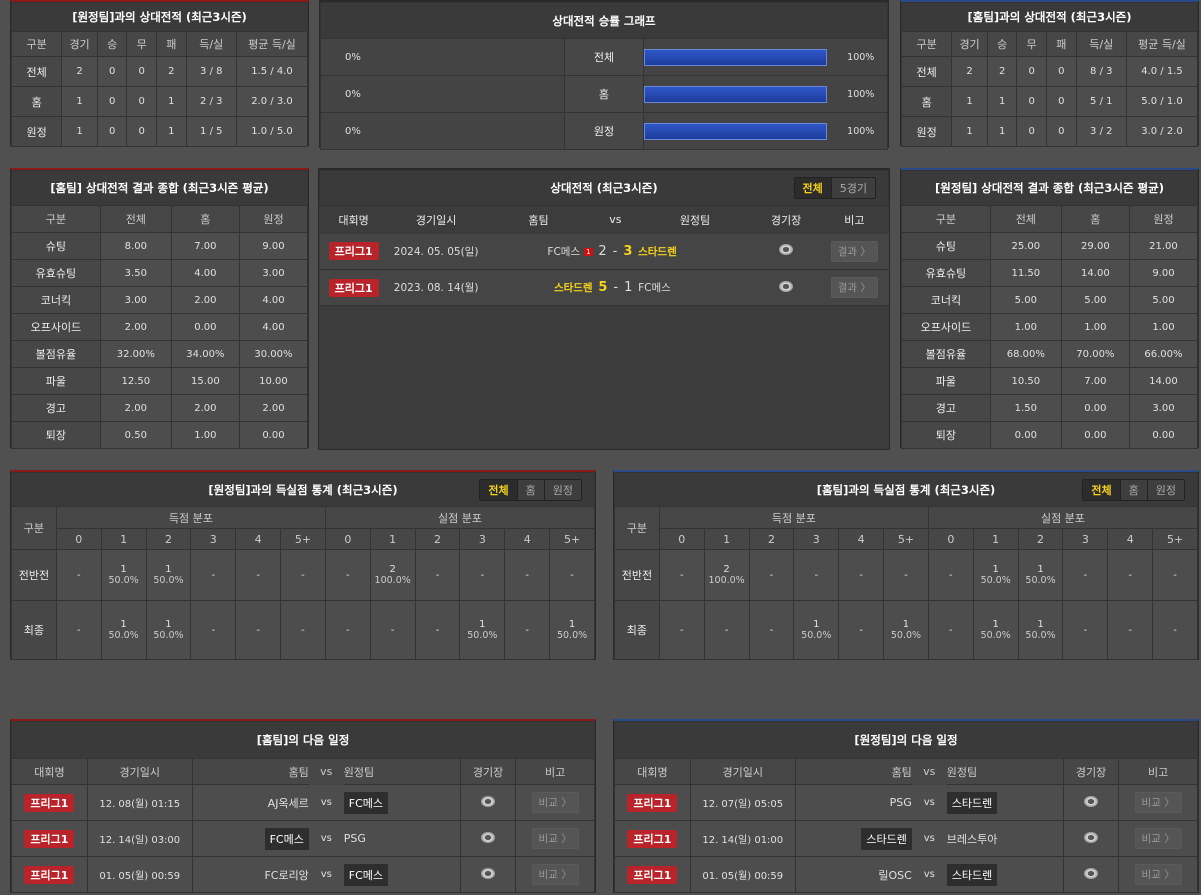  Describe the element at coordinates (900, 802) in the screenshot. I see `home-team: PSG` at that location.